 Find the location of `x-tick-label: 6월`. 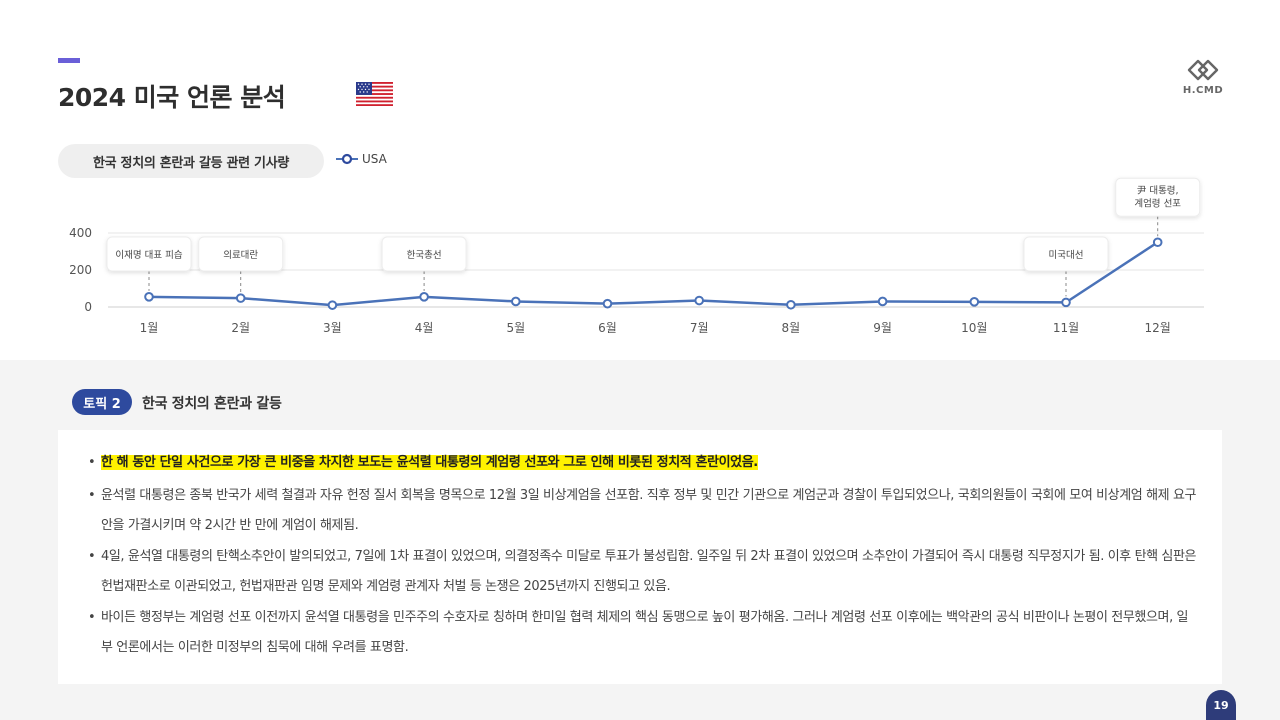

x-tick-label: 6월 is located at coordinates (607, 328).